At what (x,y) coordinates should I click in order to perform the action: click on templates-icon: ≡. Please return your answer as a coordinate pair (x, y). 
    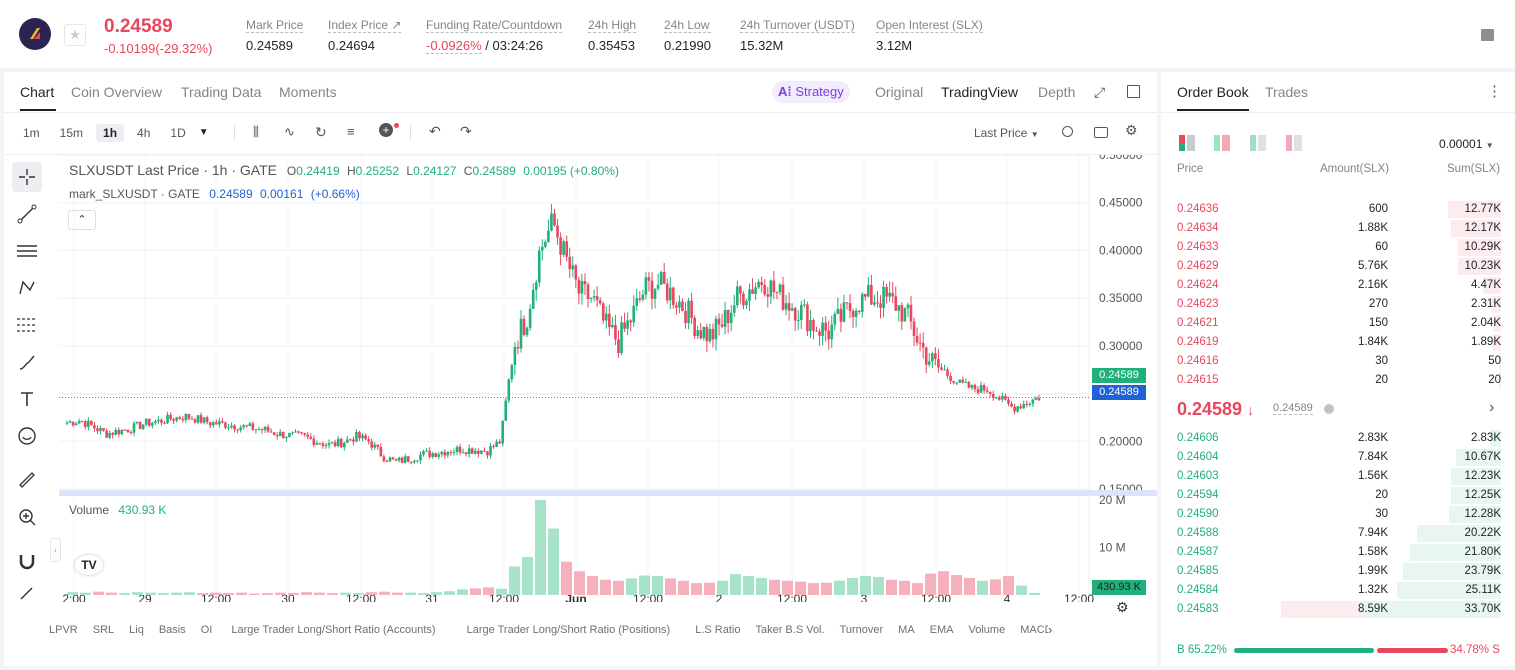
    Looking at the image, I should click on (351, 131).